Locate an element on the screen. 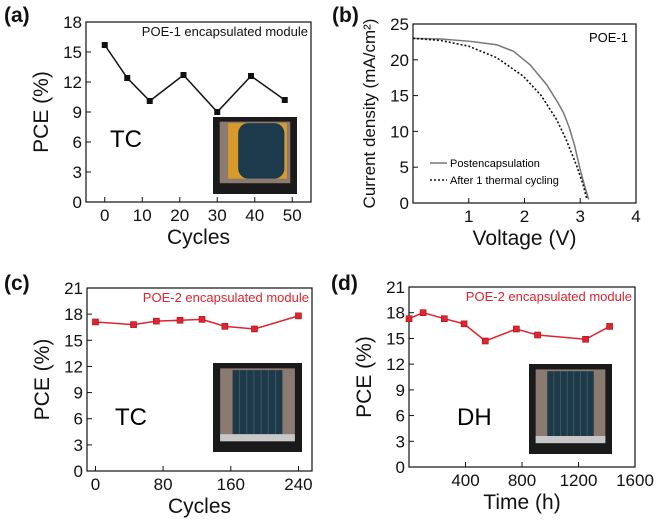  x-tick-label: 3 is located at coordinates (580, 216).